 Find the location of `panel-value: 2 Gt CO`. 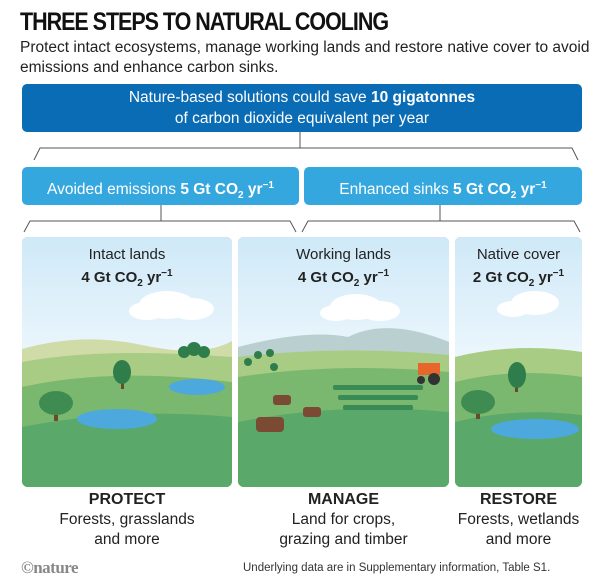

panel-value: 2 Gt CO is located at coordinates (500, 277).